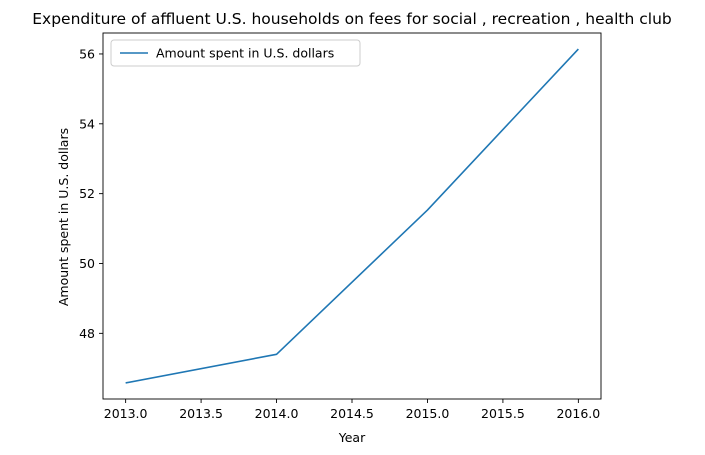  Describe the element at coordinates (578, 413) in the screenshot. I see `x-tick-label: 2016.0` at that location.